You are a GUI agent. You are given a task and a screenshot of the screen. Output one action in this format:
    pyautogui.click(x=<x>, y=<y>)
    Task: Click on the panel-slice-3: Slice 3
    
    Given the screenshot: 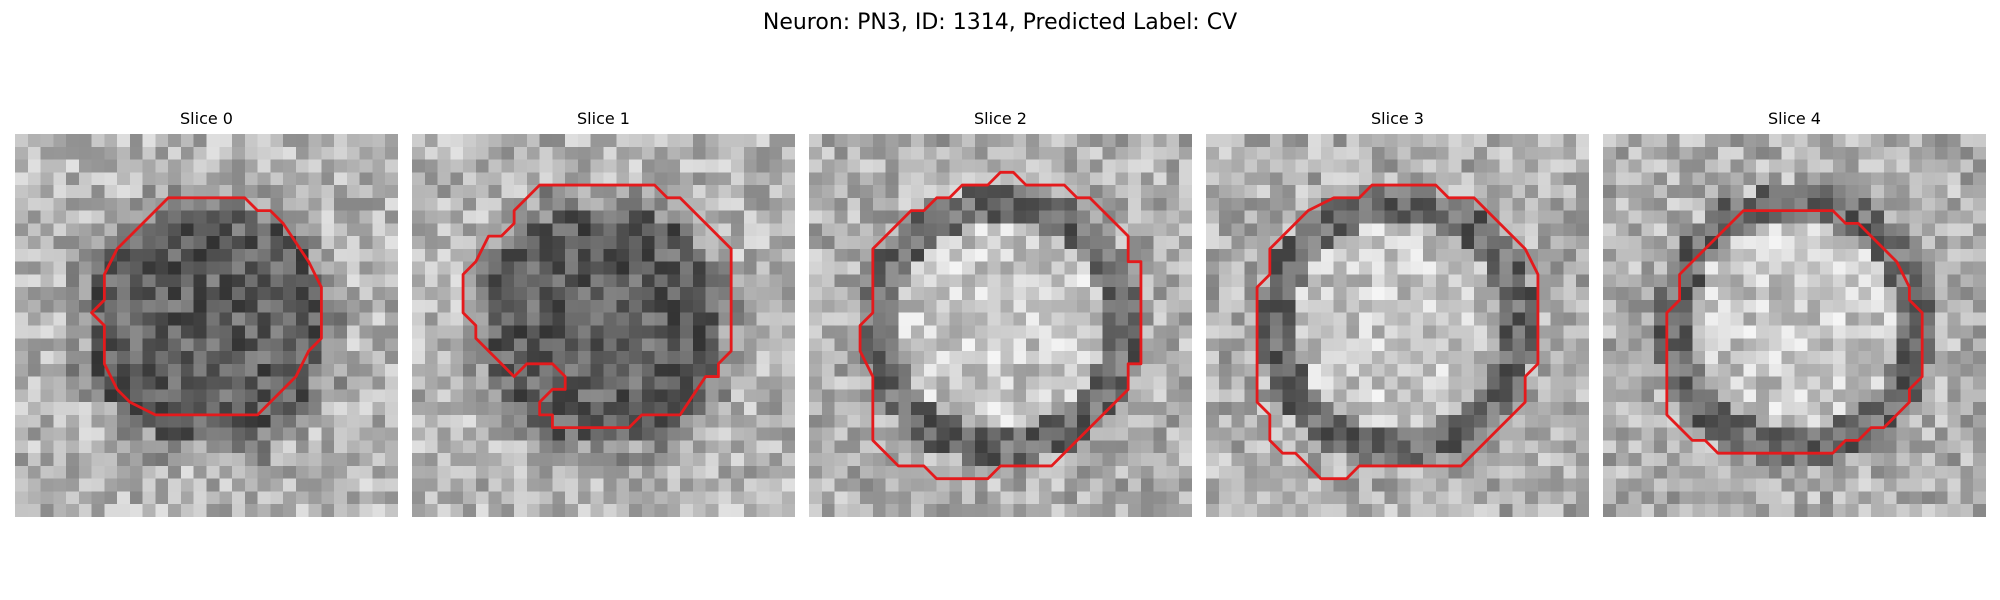 What is the action you would take?
    pyautogui.click(x=1397, y=312)
    